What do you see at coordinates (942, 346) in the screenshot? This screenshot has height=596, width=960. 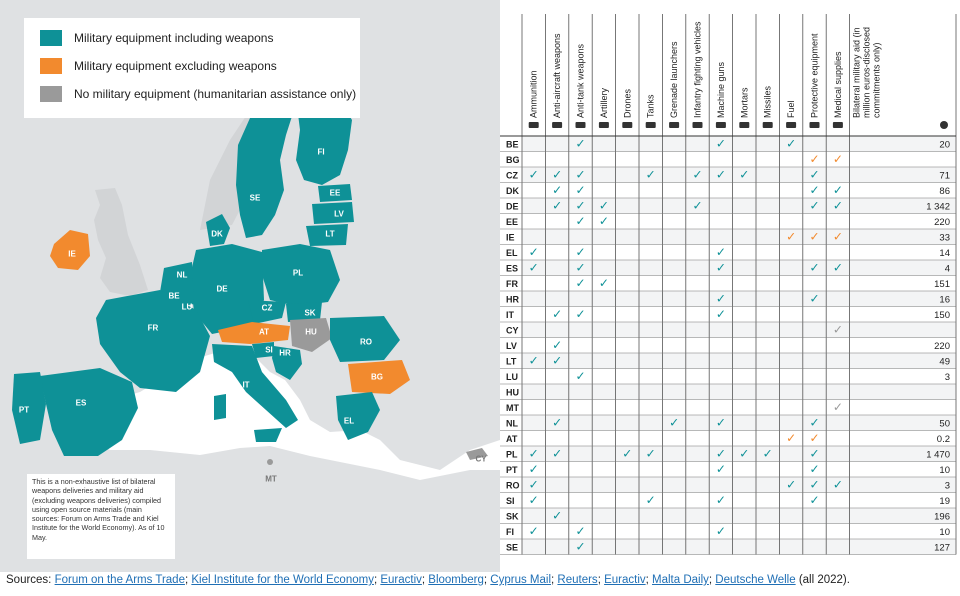 I see `row-aid-value: 220` at bounding box center [942, 346].